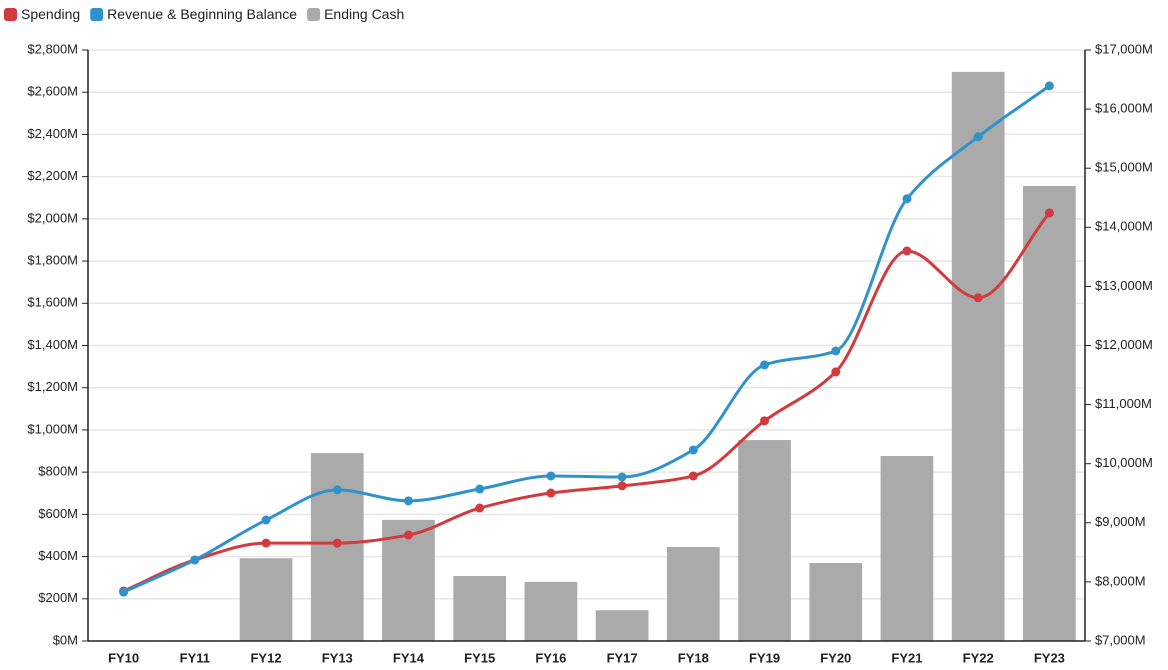 The width and height of the screenshot is (1168, 670). What do you see at coordinates (58, 555) in the screenshot?
I see `y-tick-label: $400M` at bounding box center [58, 555].